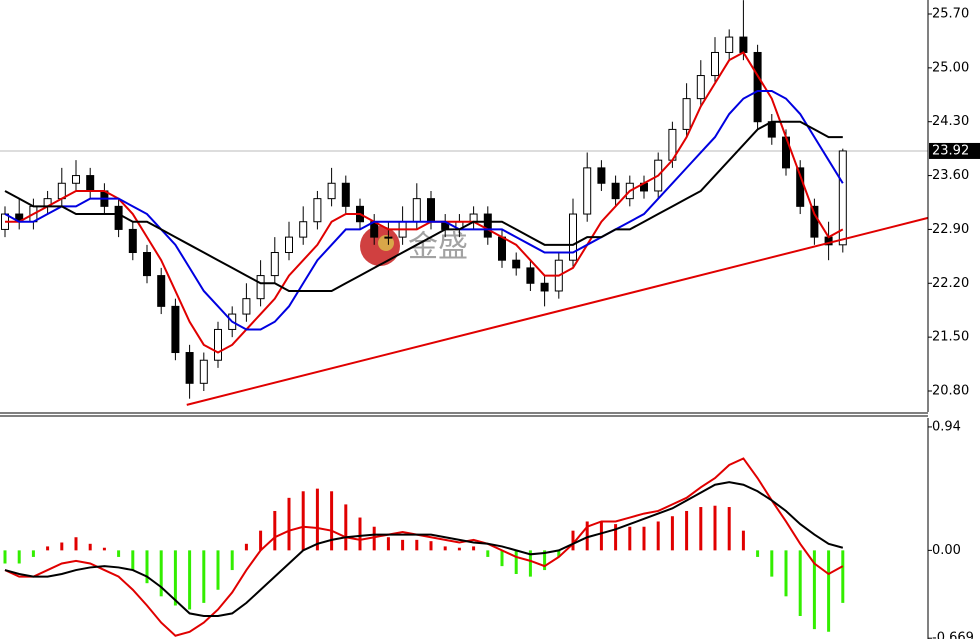  I want to click on y-tick-label: 0.00, so click(946, 550).